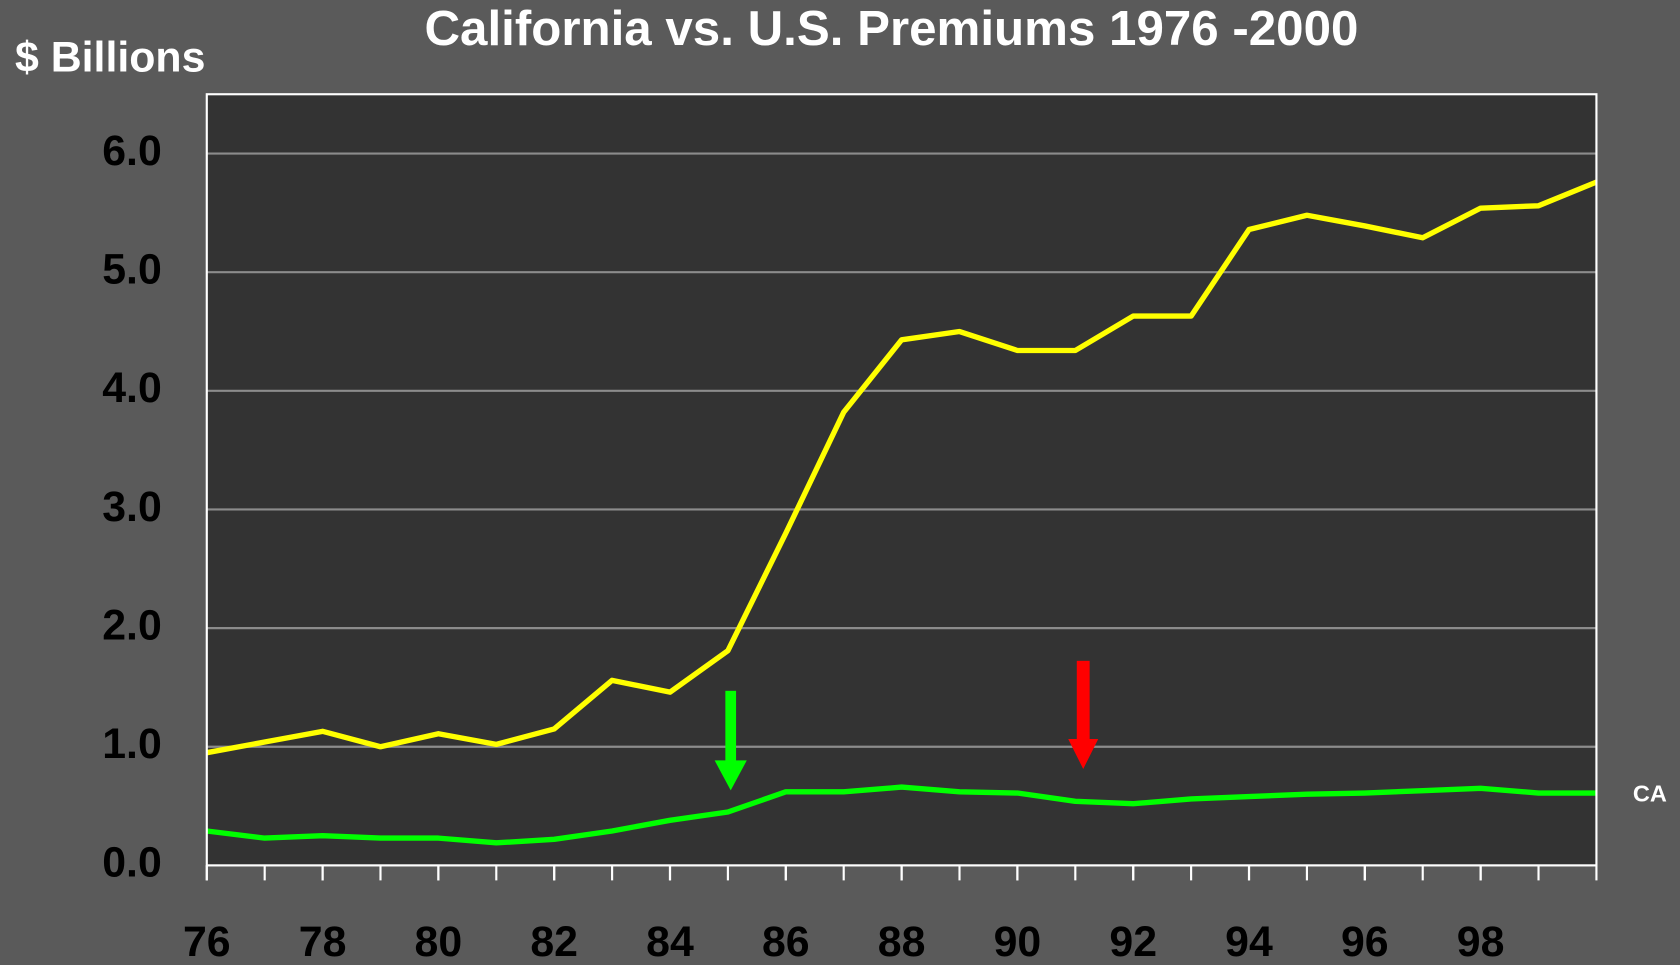 This screenshot has height=965, width=1680. I want to click on x-tick-label: 90, so click(1018, 941).